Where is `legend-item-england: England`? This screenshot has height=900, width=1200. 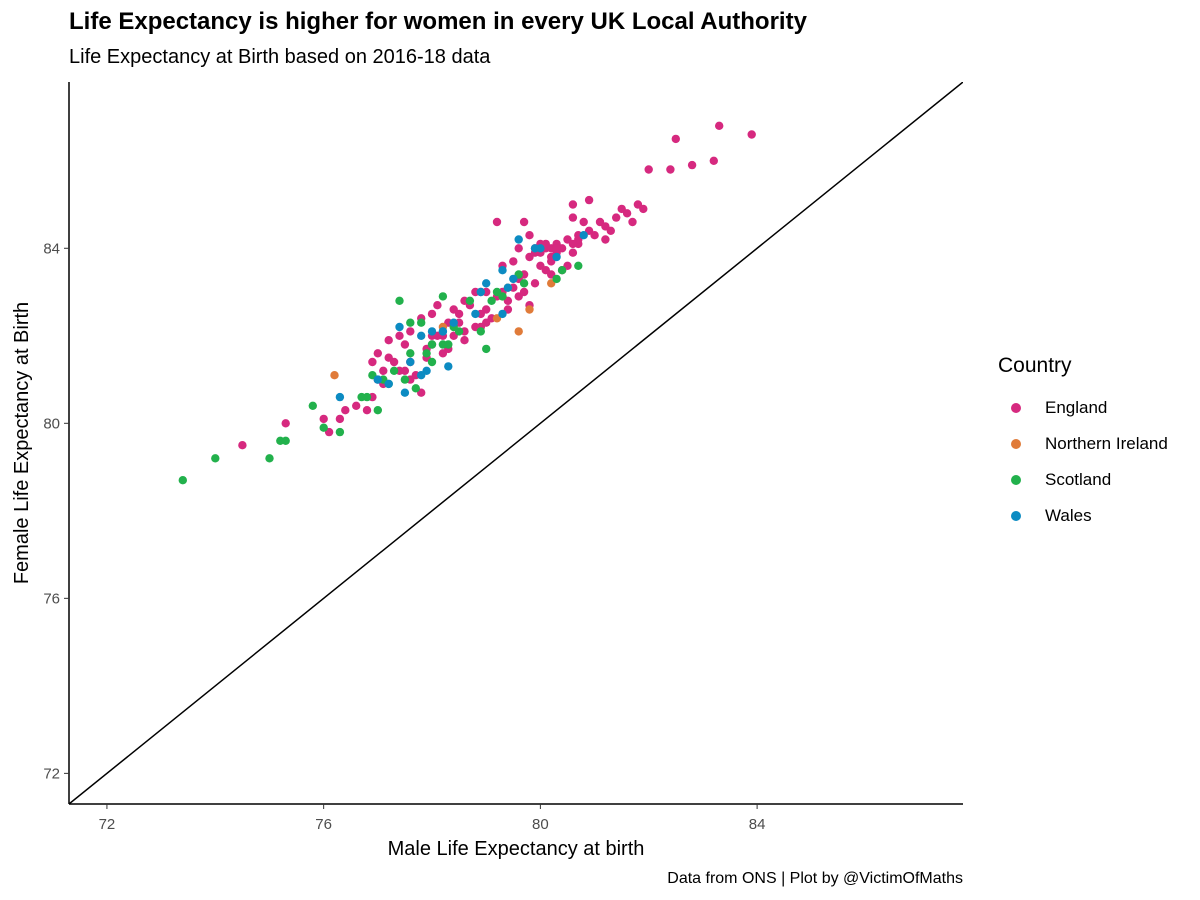
legend-item-england: England is located at coordinates (1083, 408).